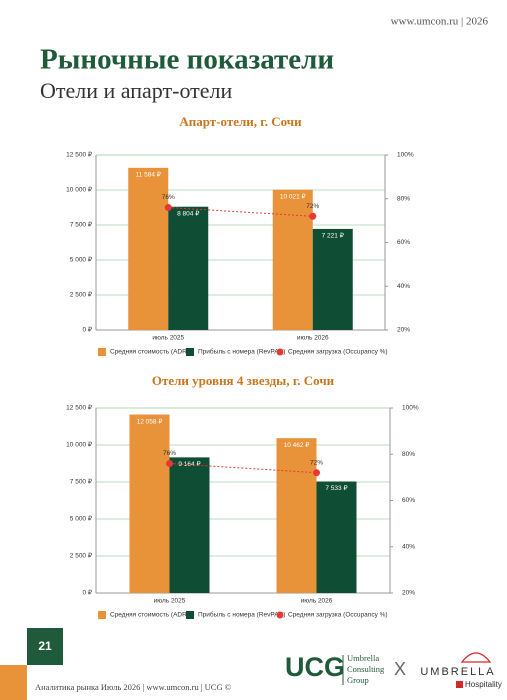 This screenshot has height=700, width=507. I want to click on company-line: Group, so click(358, 680).